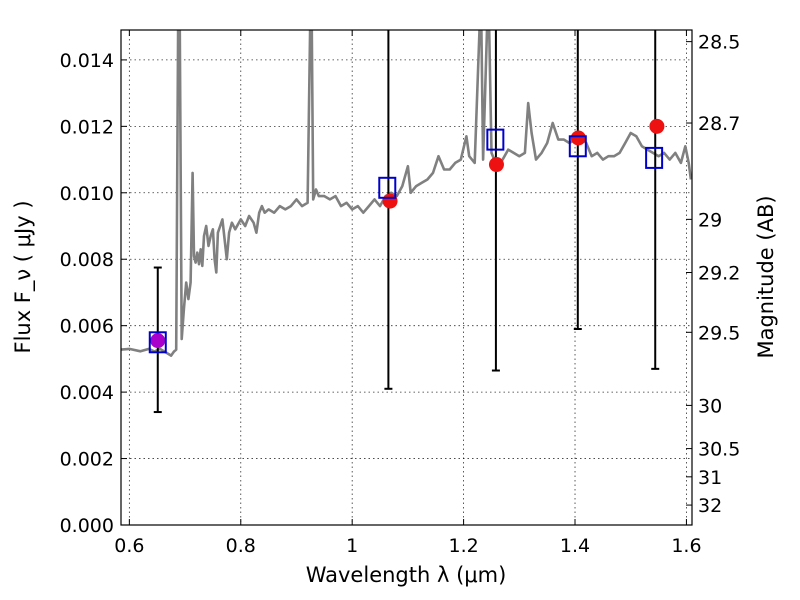 The height and width of the screenshot is (600, 800). Describe the element at coordinates (87, 460) in the screenshot. I see `y-tick-label: 0.002` at that location.